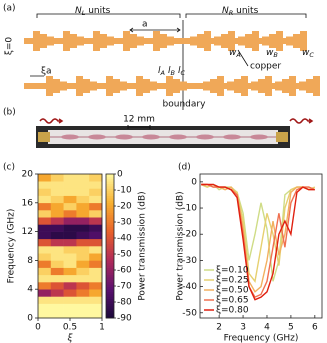 The width and height of the screenshot is (327, 343). Describe the element at coordinates (97, 11) in the screenshot. I see `label-tail: units` at that location.